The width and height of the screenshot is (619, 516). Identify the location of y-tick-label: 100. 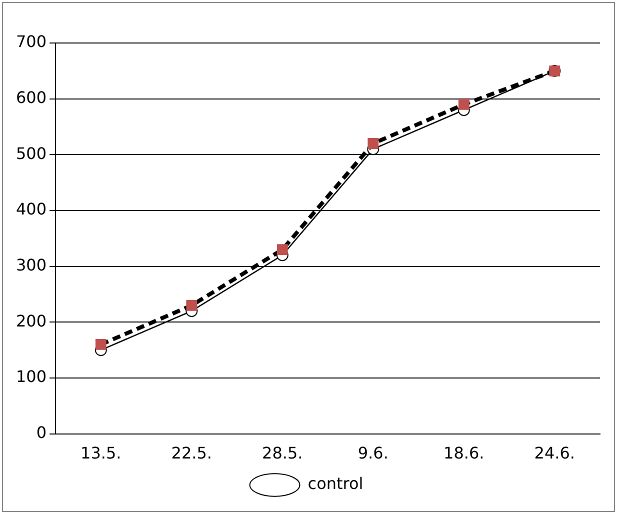
(31, 376).